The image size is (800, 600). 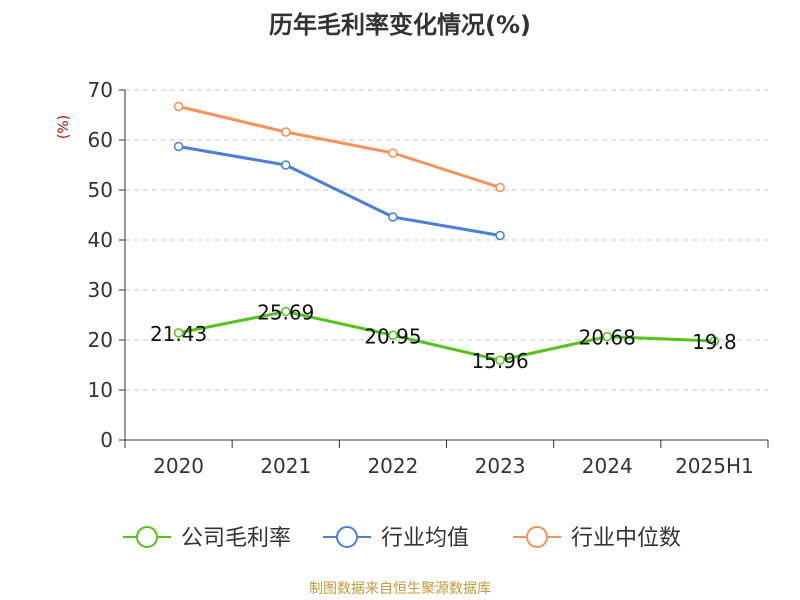 I want to click on data-label: 21.43, so click(x=178, y=334).